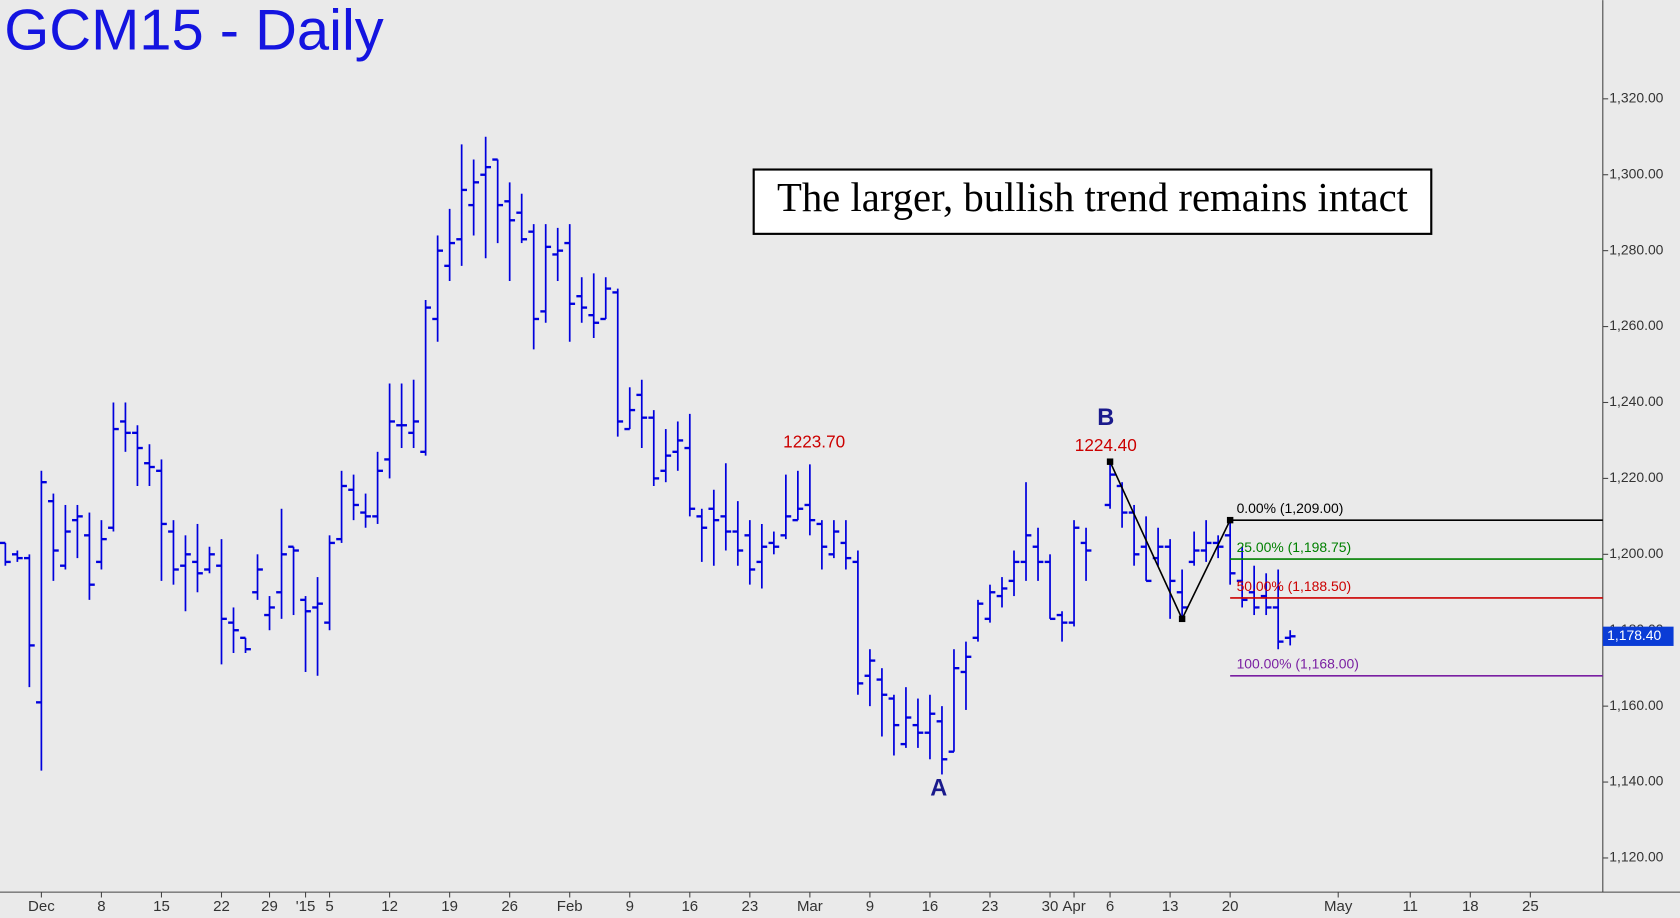 Image resolution: width=1680 pixels, height=918 pixels. I want to click on x-tick-label: 19, so click(449, 906).